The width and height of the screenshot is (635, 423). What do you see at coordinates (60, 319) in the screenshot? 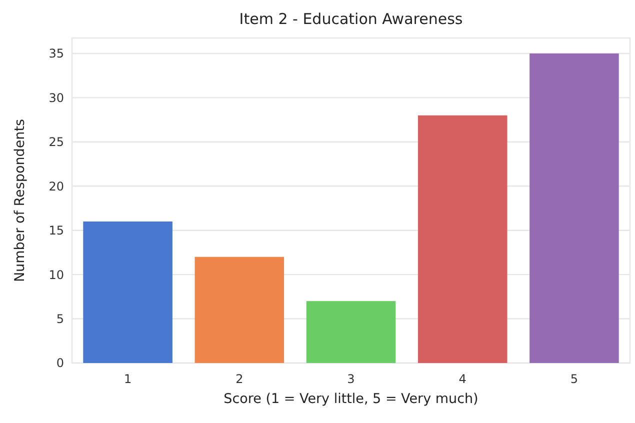
I see `y-tick-label: 5` at bounding box center [60, 319].